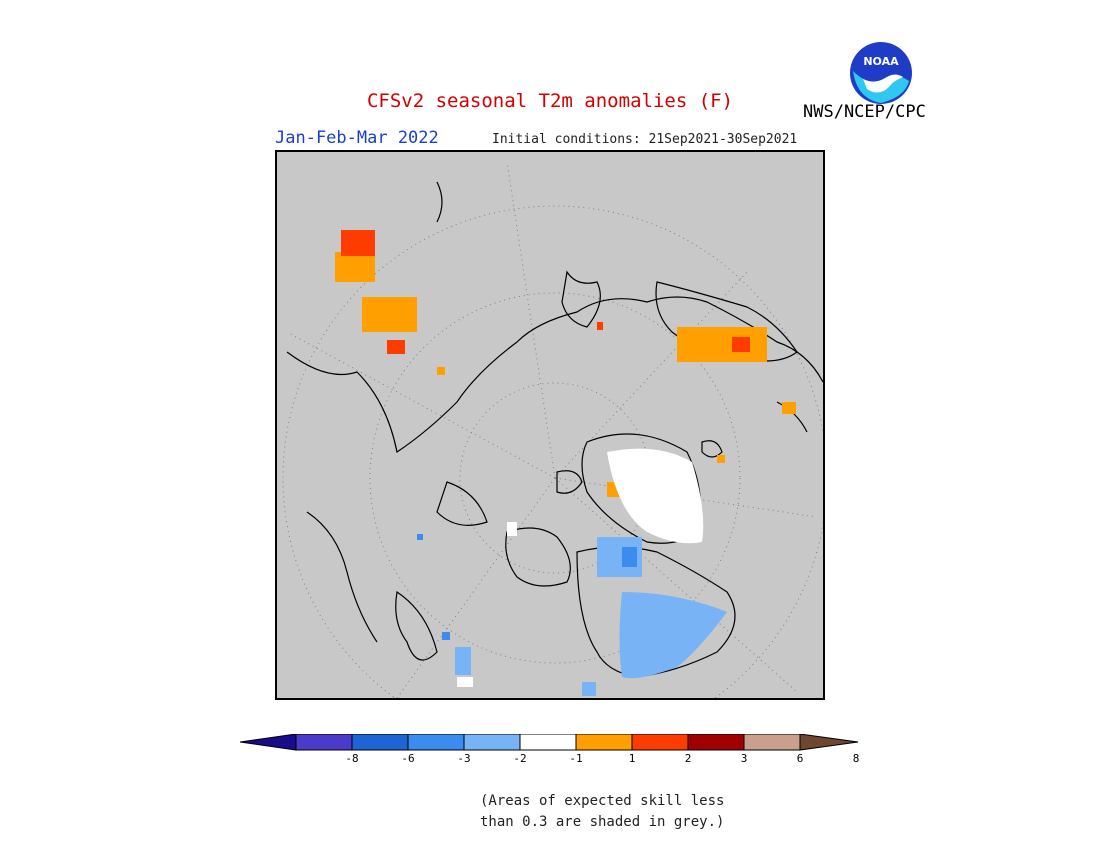 The width and height of the screenshot is (1100, 850). Describe the element at coordinates (268, 742) in the screenshot. I see `legend-arrow-low` at that location.